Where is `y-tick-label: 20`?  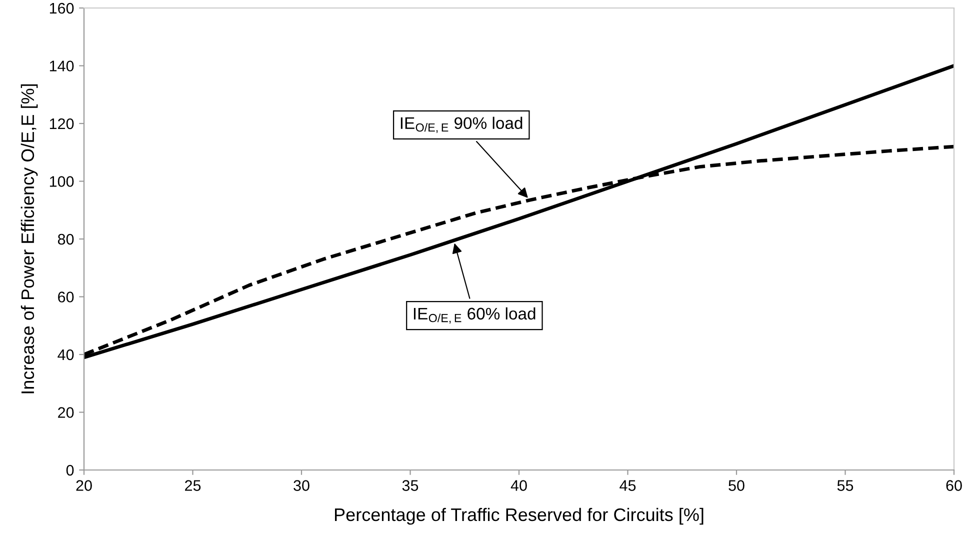 y-tick-label: 20 is located at coordinates (66, 412).